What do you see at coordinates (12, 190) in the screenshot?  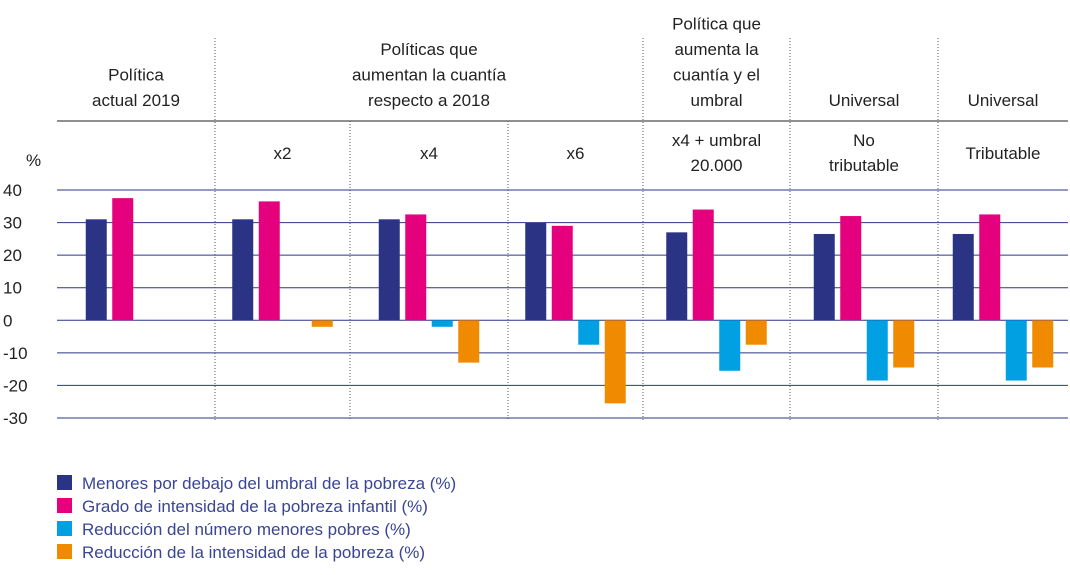 I see `y-tick-label: 40` at bounding box center [12, 190].